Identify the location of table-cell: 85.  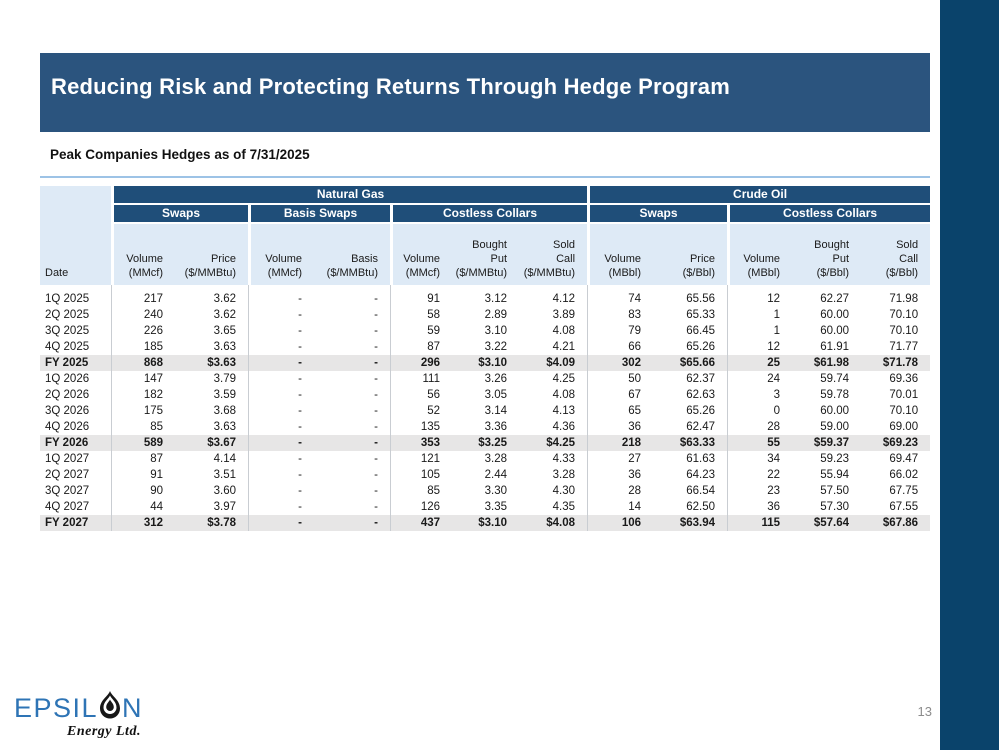
(421, 491).